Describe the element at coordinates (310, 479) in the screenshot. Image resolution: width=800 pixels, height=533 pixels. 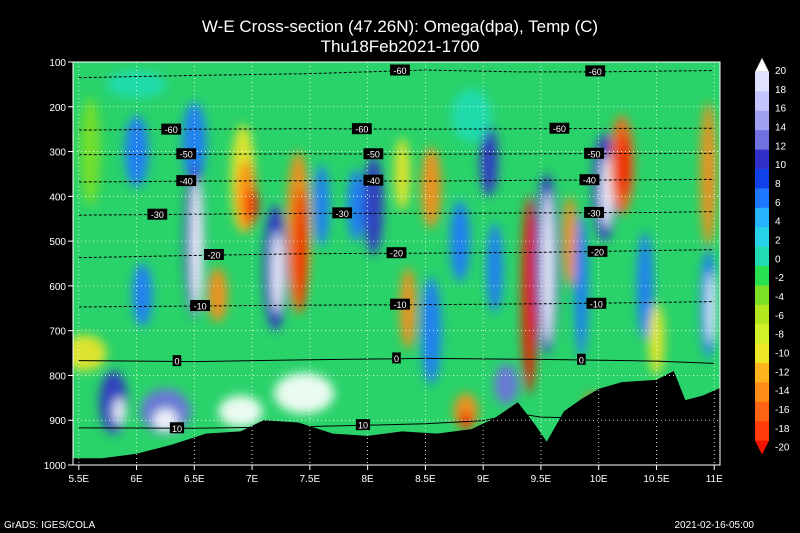
I see `x-tick-label: 7.5E` at that location.